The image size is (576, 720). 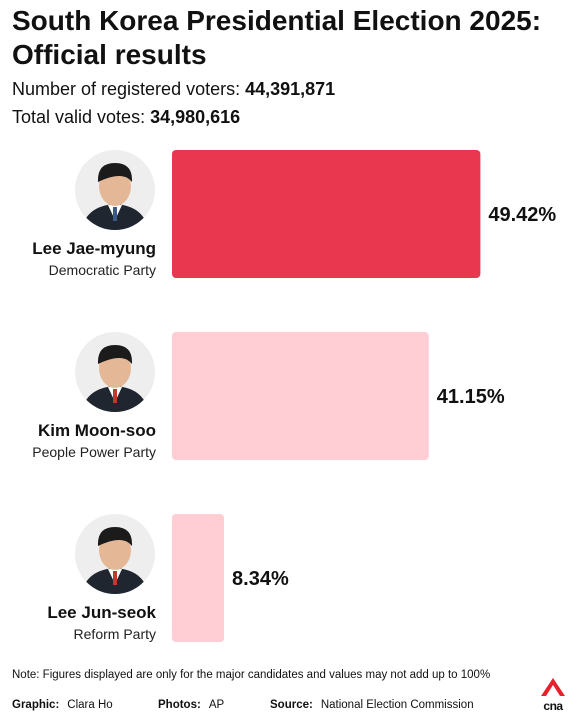 I want to click on valid-votes-value: 34,980,616, so click(x=195, y=117).